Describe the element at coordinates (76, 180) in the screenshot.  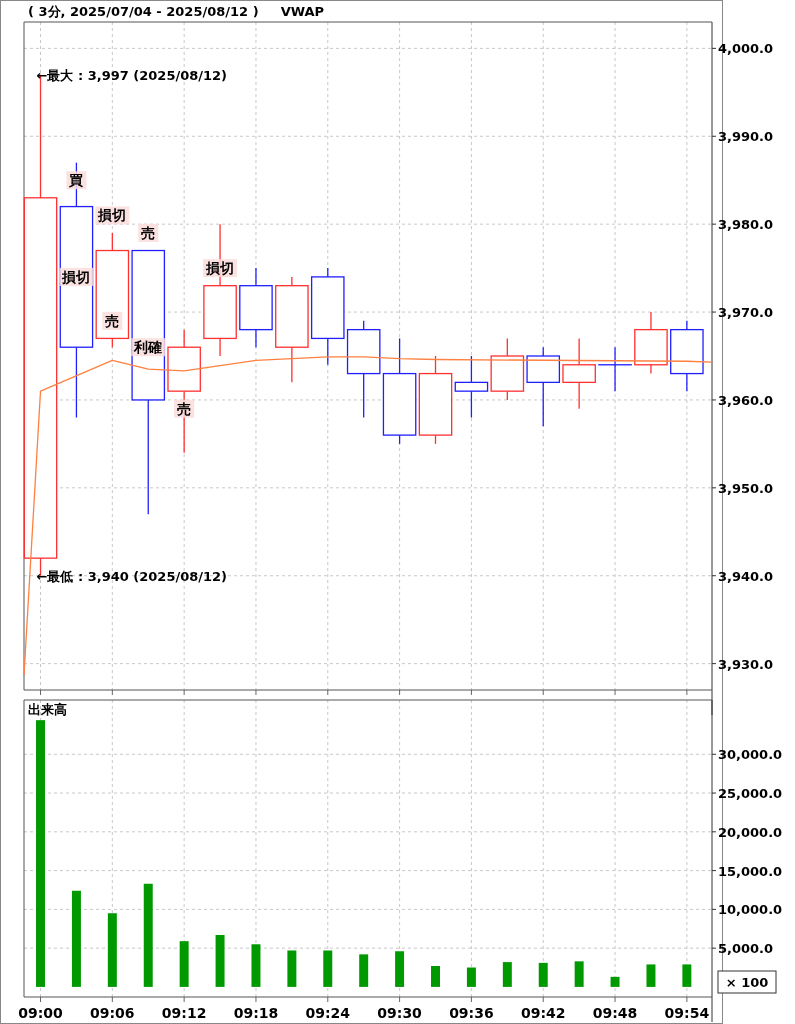
I see `note-label: 買` at that location.